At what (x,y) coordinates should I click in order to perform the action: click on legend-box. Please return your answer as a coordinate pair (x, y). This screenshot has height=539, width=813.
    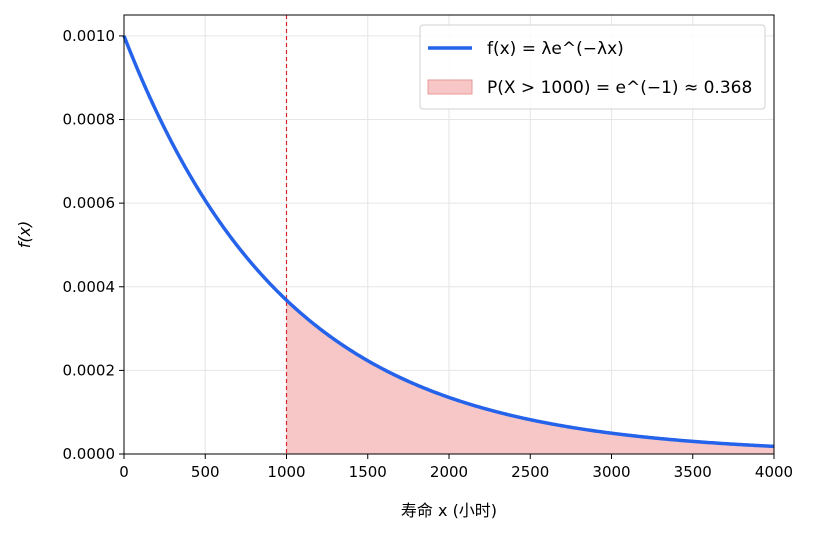
    Looking at the image, I should click on (592, 67).